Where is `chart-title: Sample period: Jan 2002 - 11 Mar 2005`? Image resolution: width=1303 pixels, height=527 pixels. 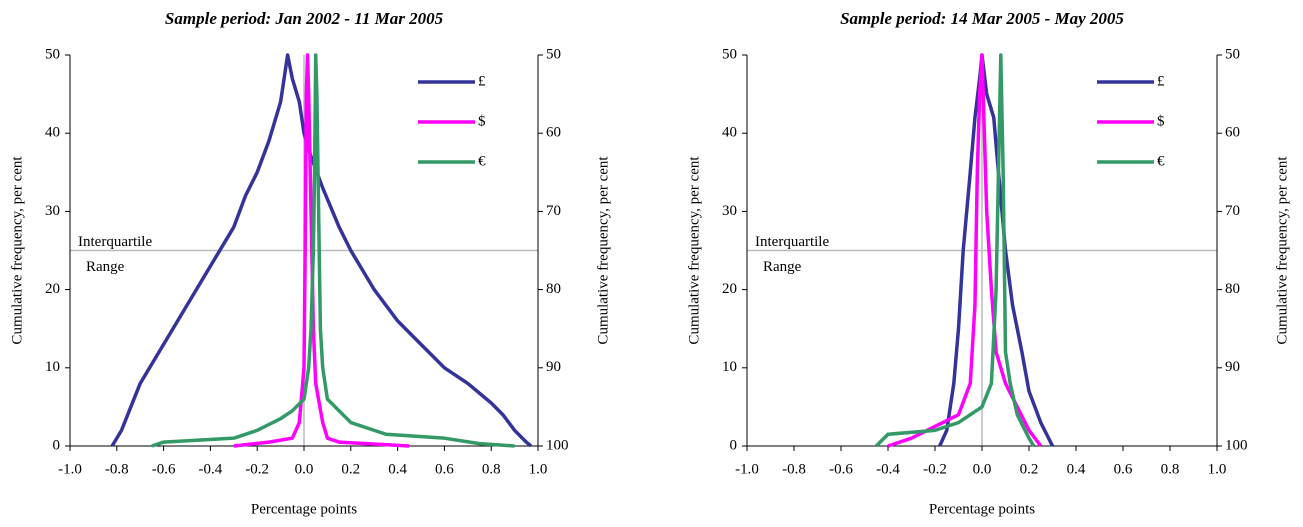 chart-title: Sample period: Jan 2002 - 11 Mar 2005 is located at coordinates (304, 18).